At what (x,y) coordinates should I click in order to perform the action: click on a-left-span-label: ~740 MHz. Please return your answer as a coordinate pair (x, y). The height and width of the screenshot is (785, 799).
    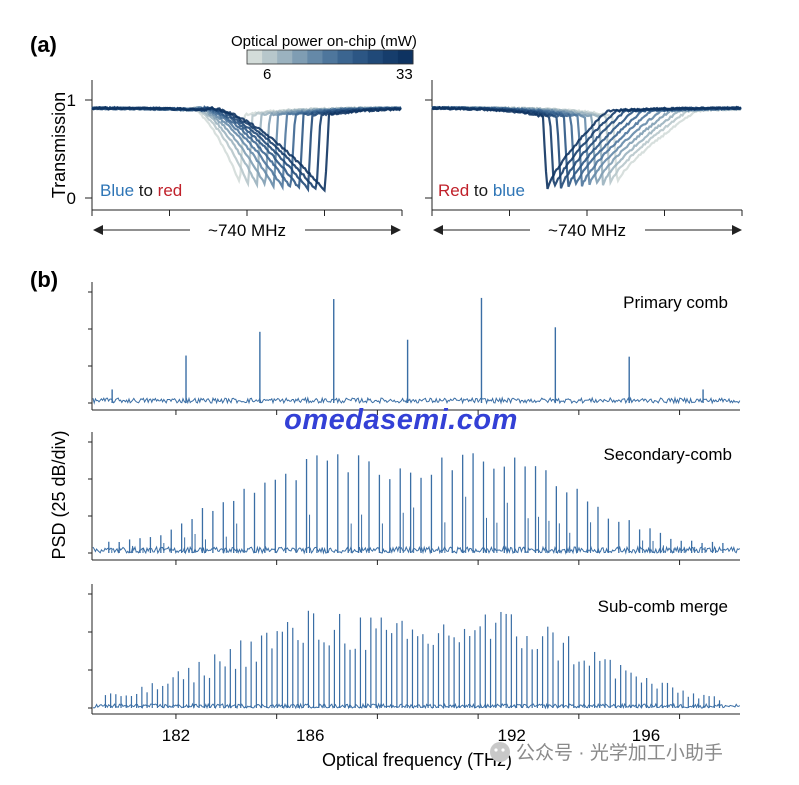
    Looking at the image, I should click on (247, 230).